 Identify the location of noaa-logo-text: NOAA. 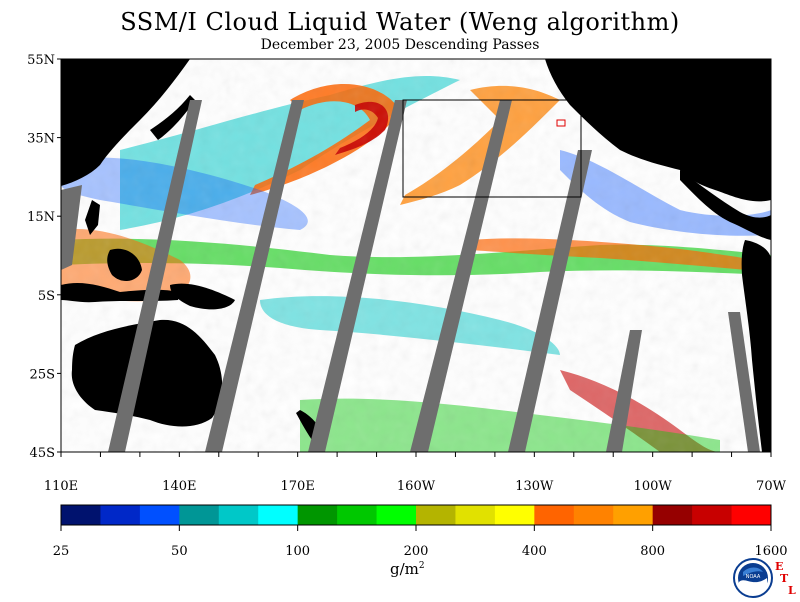
(753, 577).